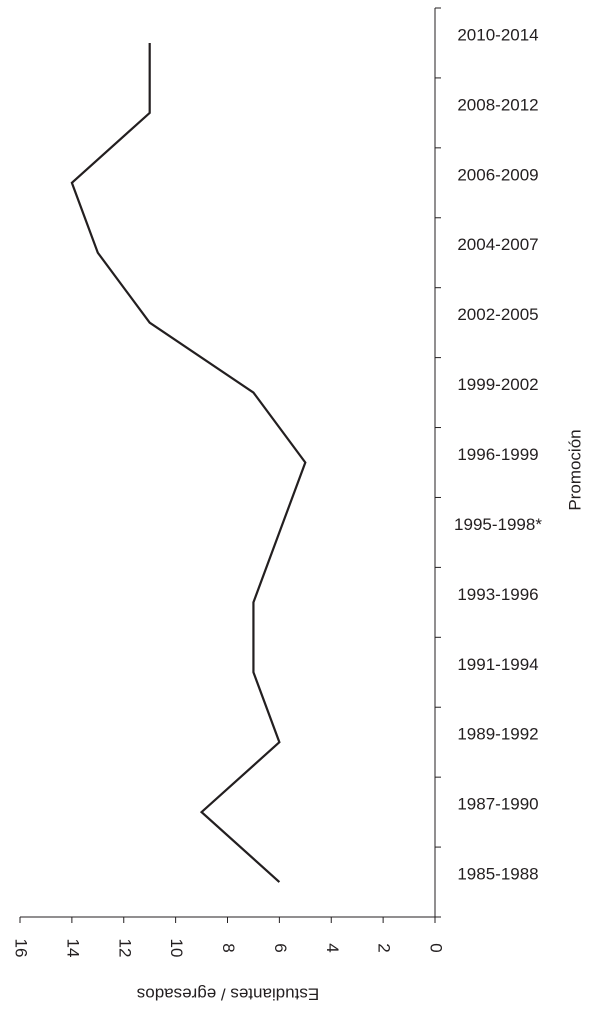 This screenshot has width=589, height=1012. I want to click on category-tick-label: 2010-2014, so click(497, 34).